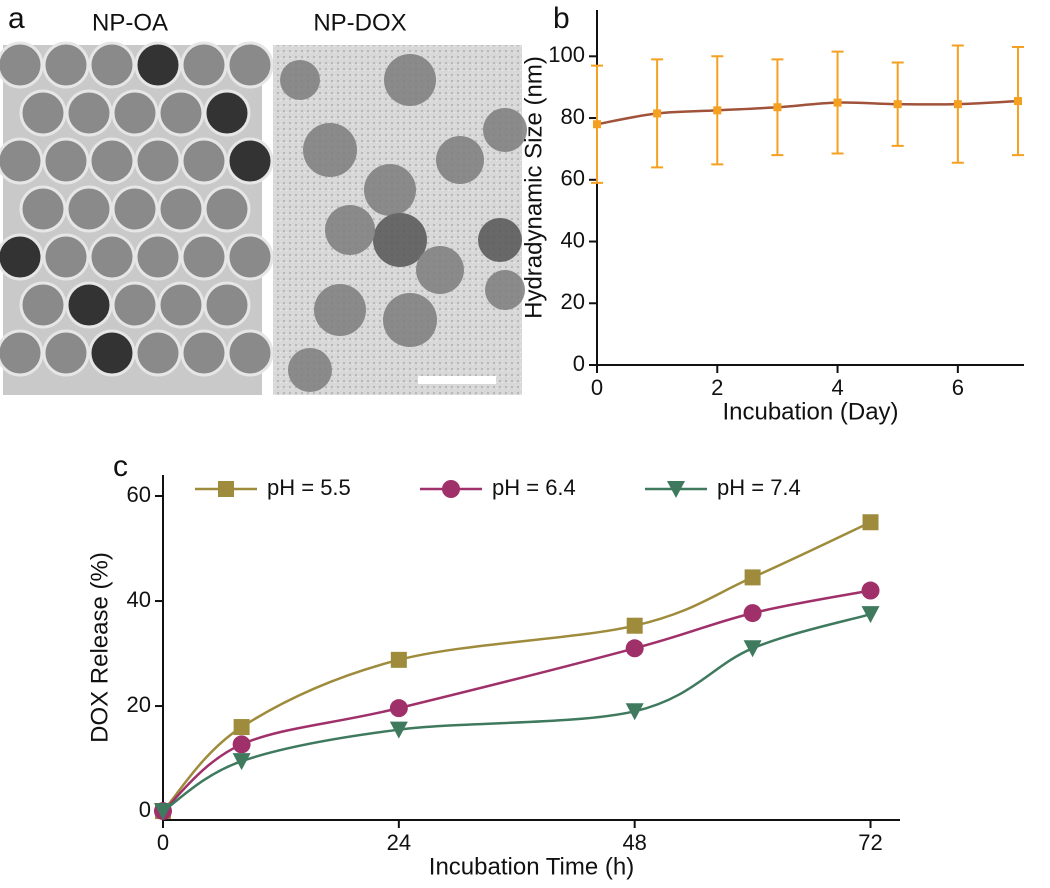 This screenshot has width=1050, height=888. Describe the element at coordinates (634, 842) in the screenshot. I see `x-tick-label: 48` at that location.